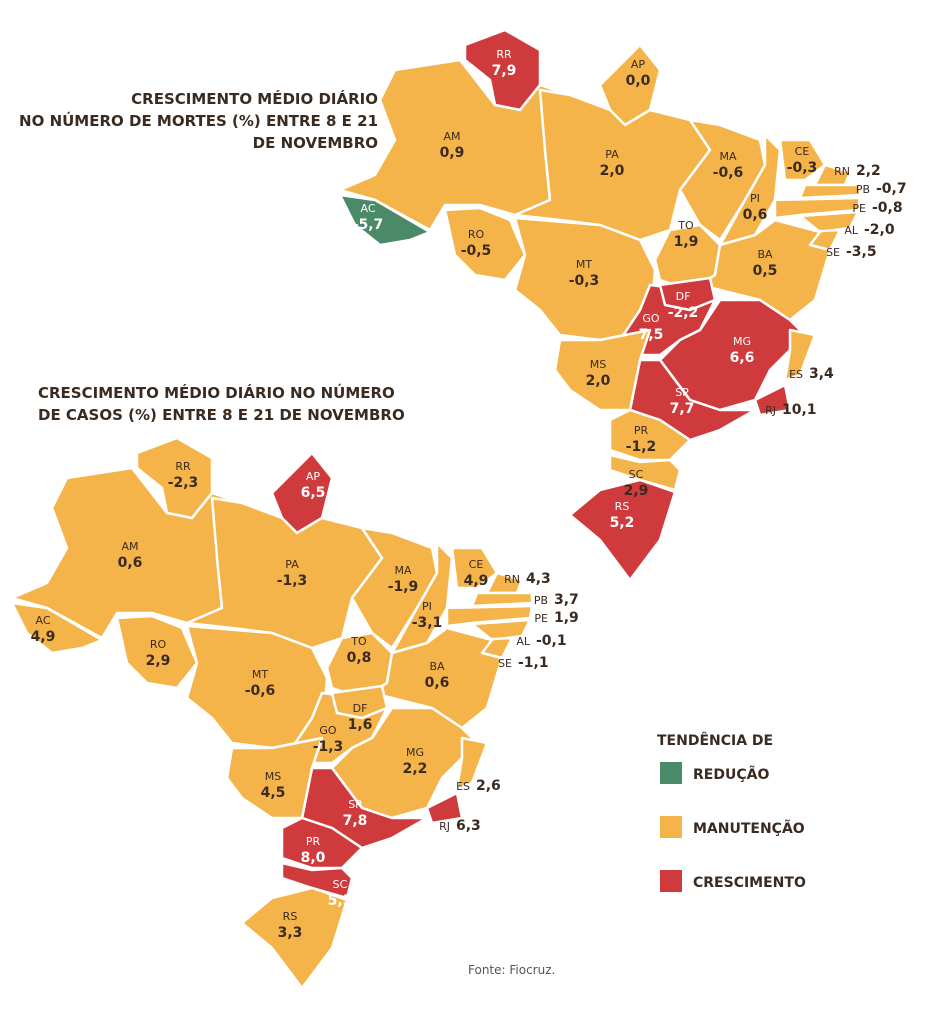  What do you see at coordinates (651, 318) in the screenshot?
I see `state-code: GO` at bounding box center [651, 318].